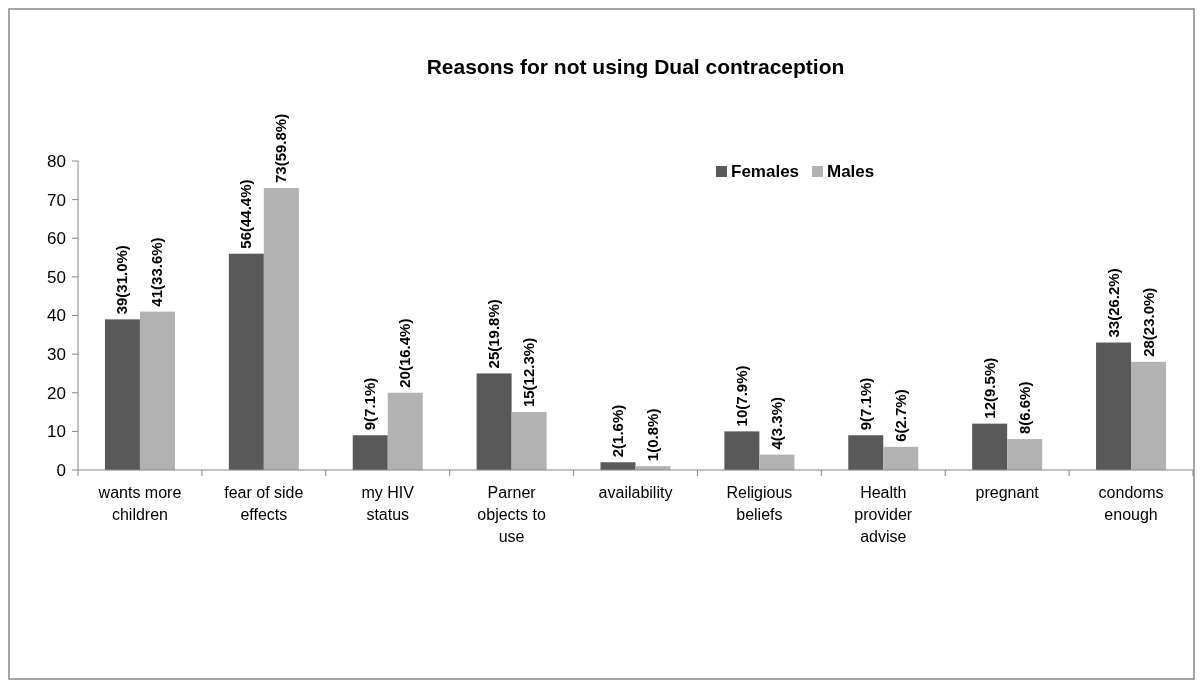 This screenshot has height=688, width=1203. What do you see at coordinates (56, 277) in the screenshot?
I see `y-tick-label: 50` at bounding box center [56, 277].